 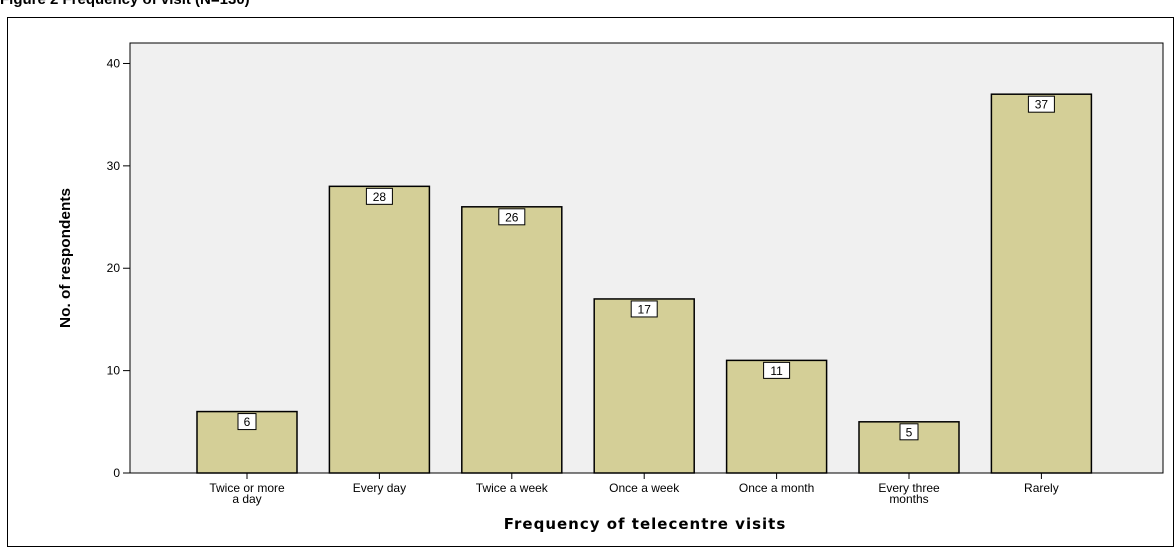 I want to click on y-tick-label: 10, so click(x=114, y=371).